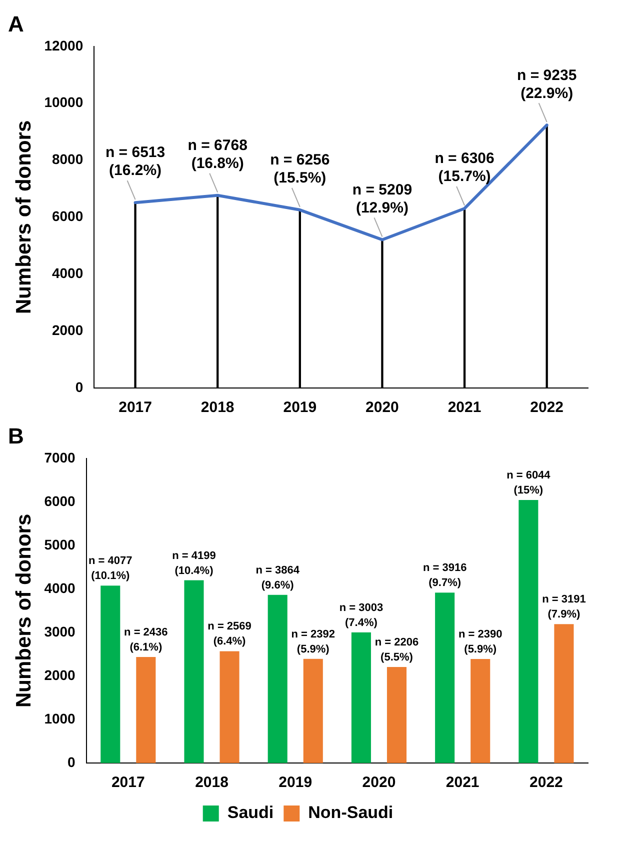 The height and width of the screenshot is (851, 641). I want to click on data-label: n = 2206 (5.5%), so click(396, 650).